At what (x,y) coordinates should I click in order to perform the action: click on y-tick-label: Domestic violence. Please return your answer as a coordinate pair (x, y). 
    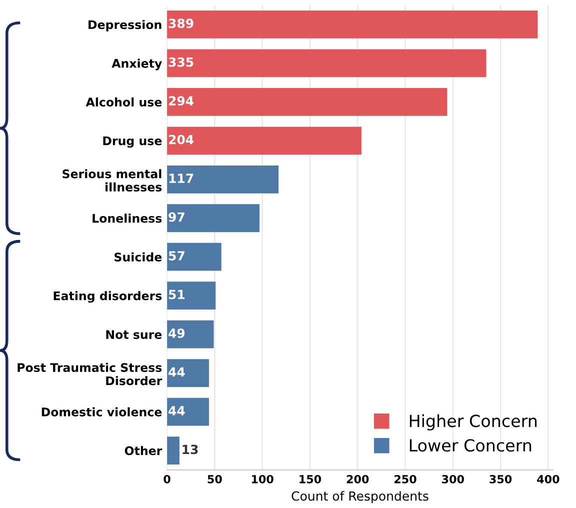
    Looking at the image, I should click on (102, 411).